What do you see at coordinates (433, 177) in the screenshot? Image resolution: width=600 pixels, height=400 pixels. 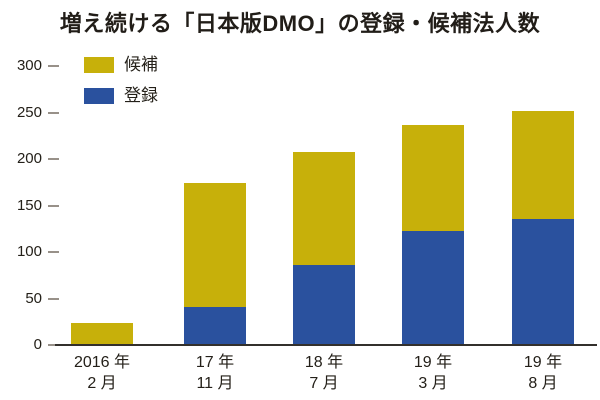 I see `bar-segment-候補-4` at bounding box center [433, 177].